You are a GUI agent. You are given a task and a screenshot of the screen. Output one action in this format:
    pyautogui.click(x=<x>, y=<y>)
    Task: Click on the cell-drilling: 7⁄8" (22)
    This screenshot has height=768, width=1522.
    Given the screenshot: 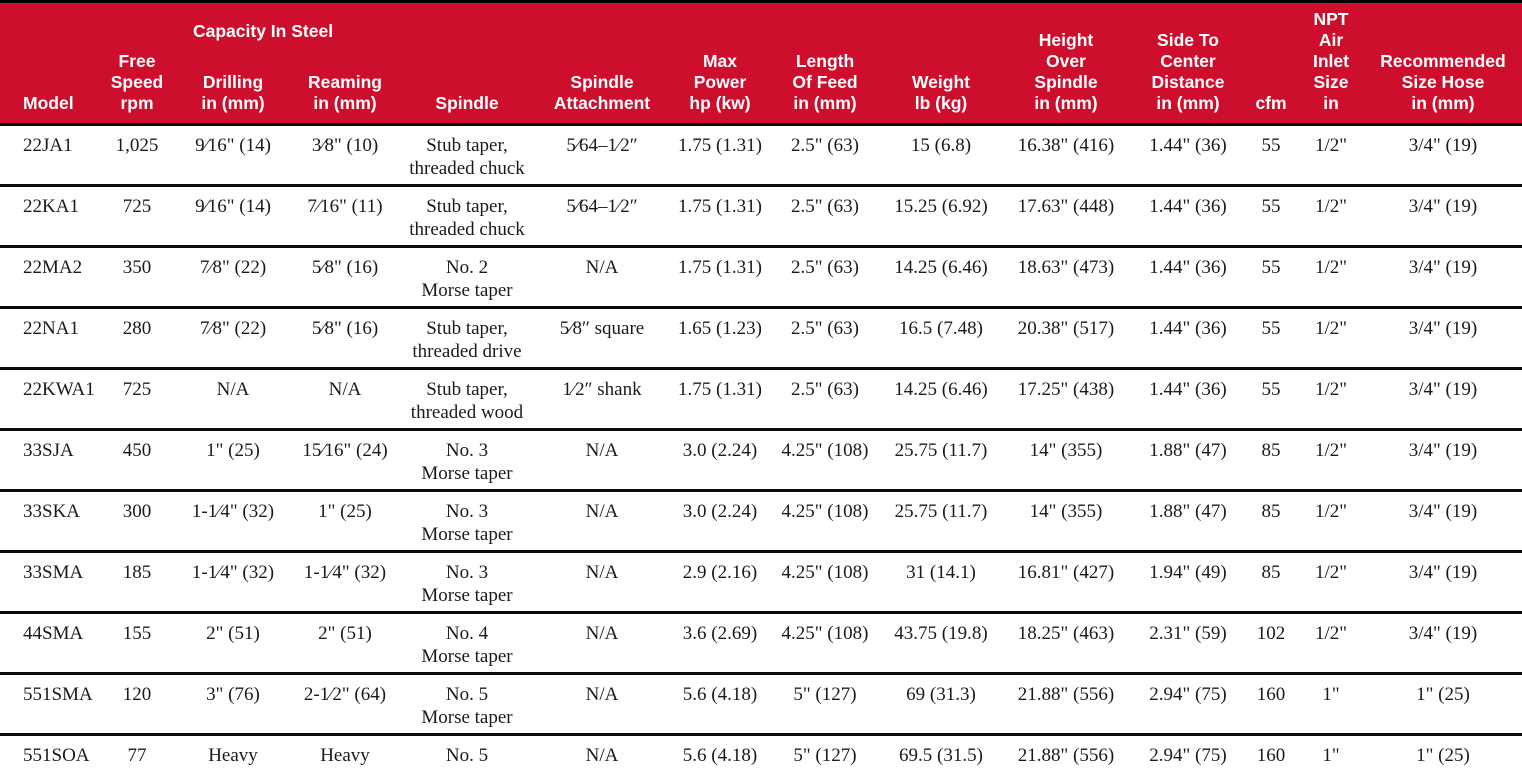 What is the action you would take?
    pyautogui.click(x=233, y=328)
    